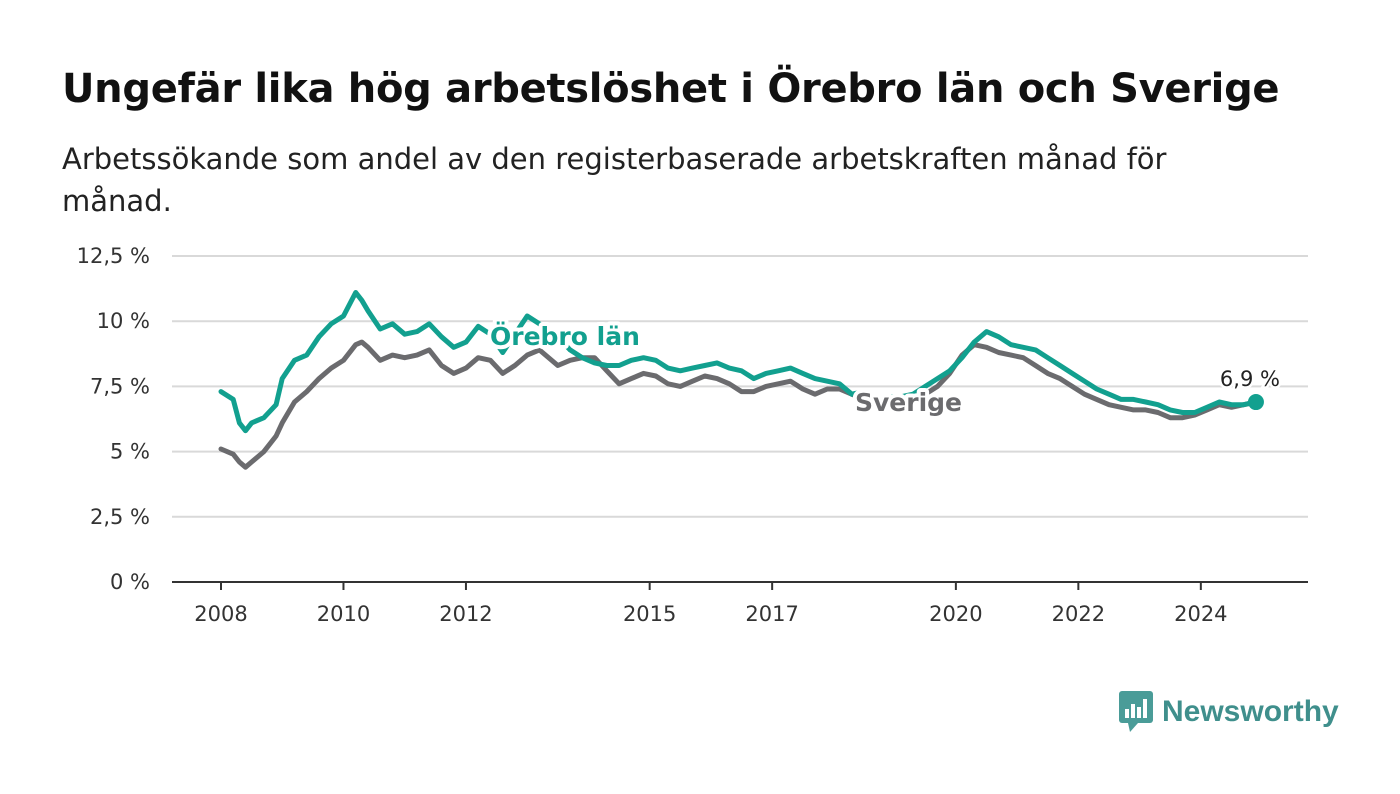 This screenshot has height=794, width=1400. Describe the element at coordinates (130, 582) in the screenshot. I see `y-tick-label: 0 %` at that location.